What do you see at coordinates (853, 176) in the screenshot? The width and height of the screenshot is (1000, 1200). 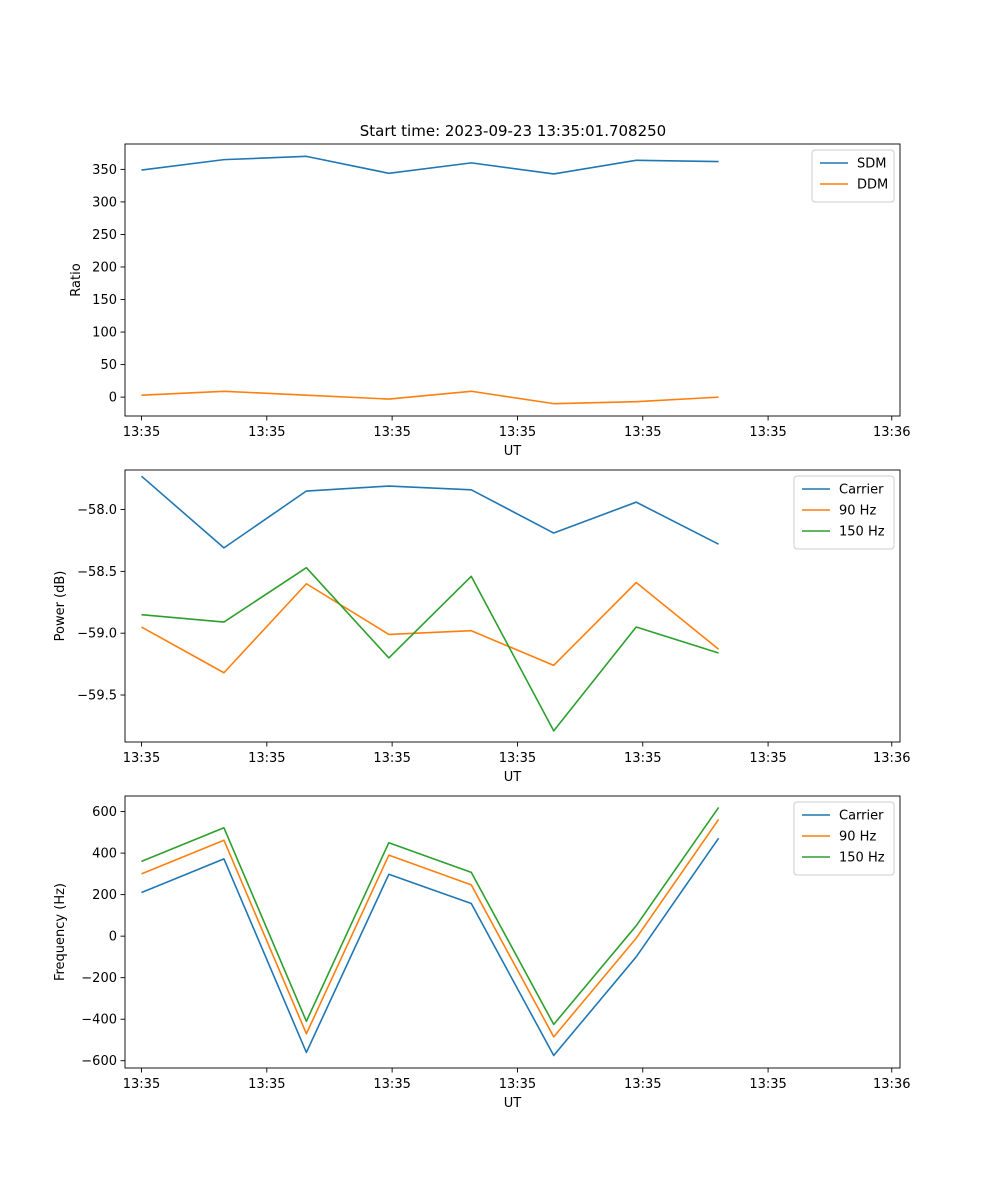 I see `legend: SDM DDM` at bounding box center [853, 176].